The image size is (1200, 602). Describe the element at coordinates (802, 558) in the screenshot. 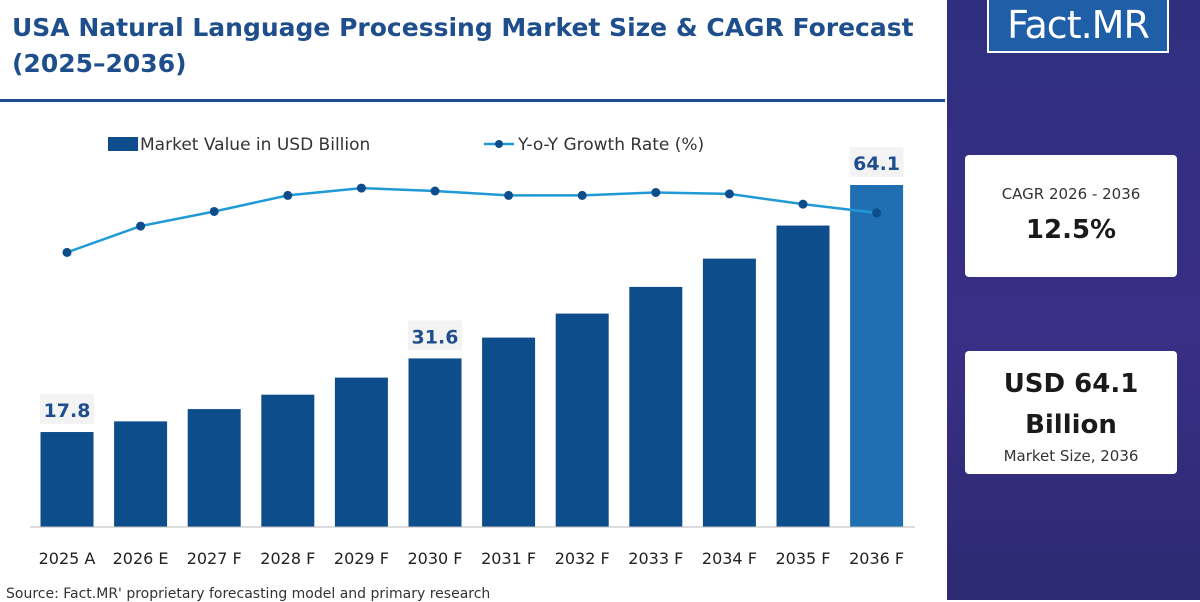

I see `x-tick-label: 2035 F` at that location.